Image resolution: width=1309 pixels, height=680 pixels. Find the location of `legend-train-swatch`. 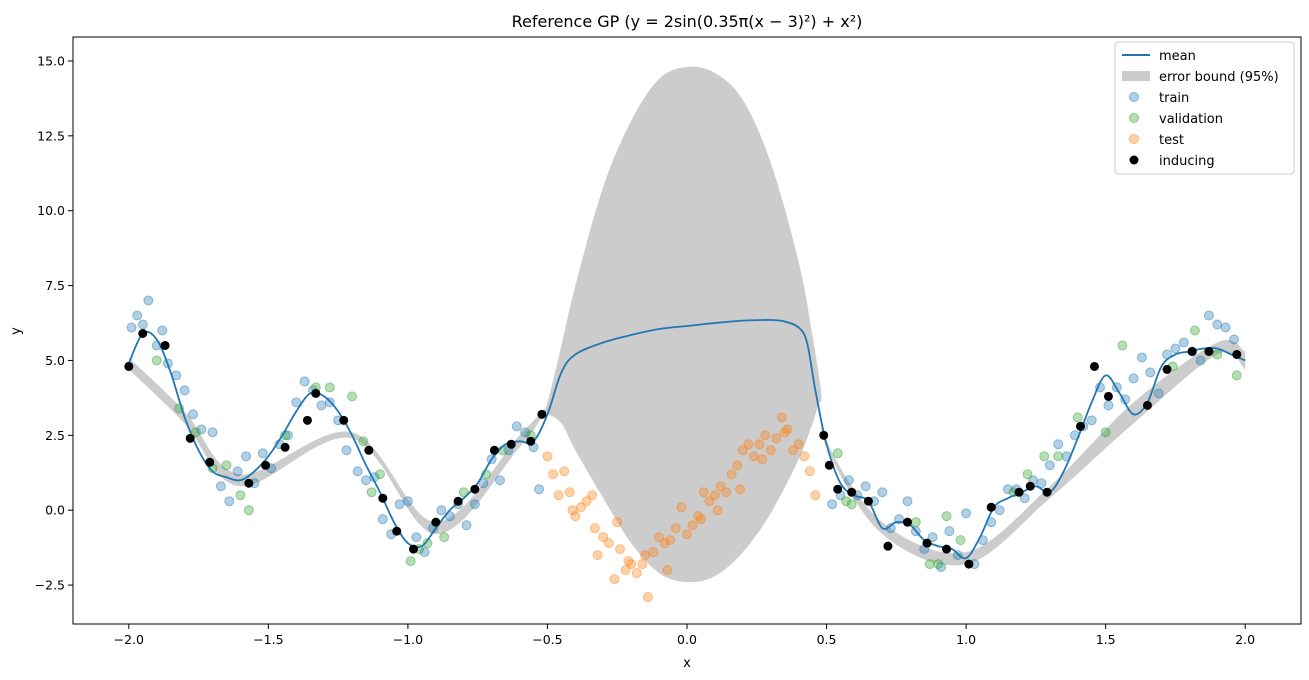

legend-train-swatch is located at coordinates (1134, 97).